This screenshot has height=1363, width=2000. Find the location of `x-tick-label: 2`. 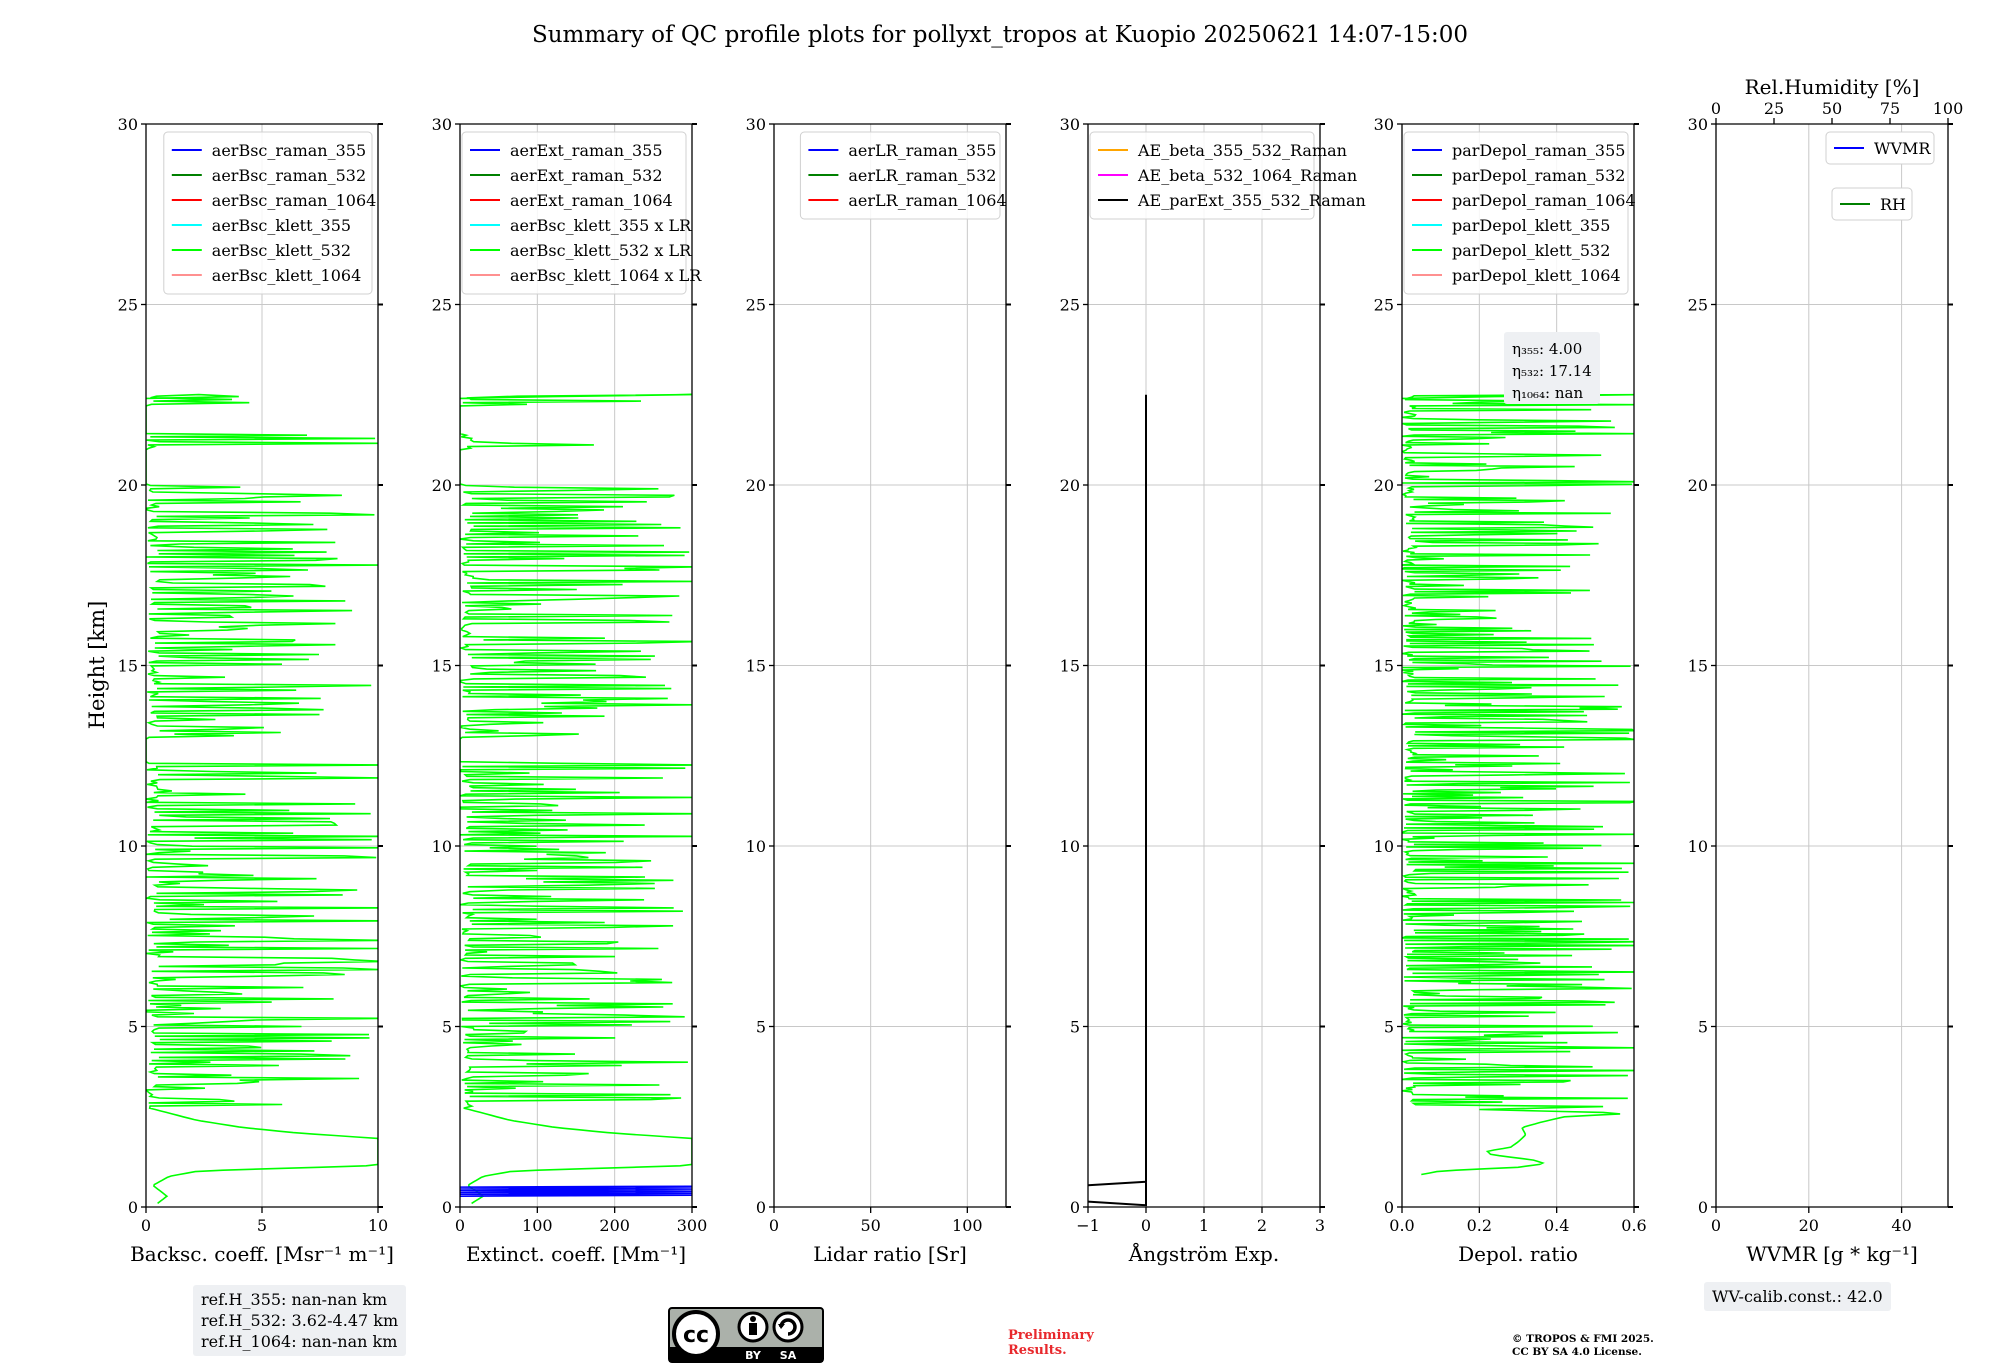

x-tick-label: 2 is located at coordinates (1262, 1225).